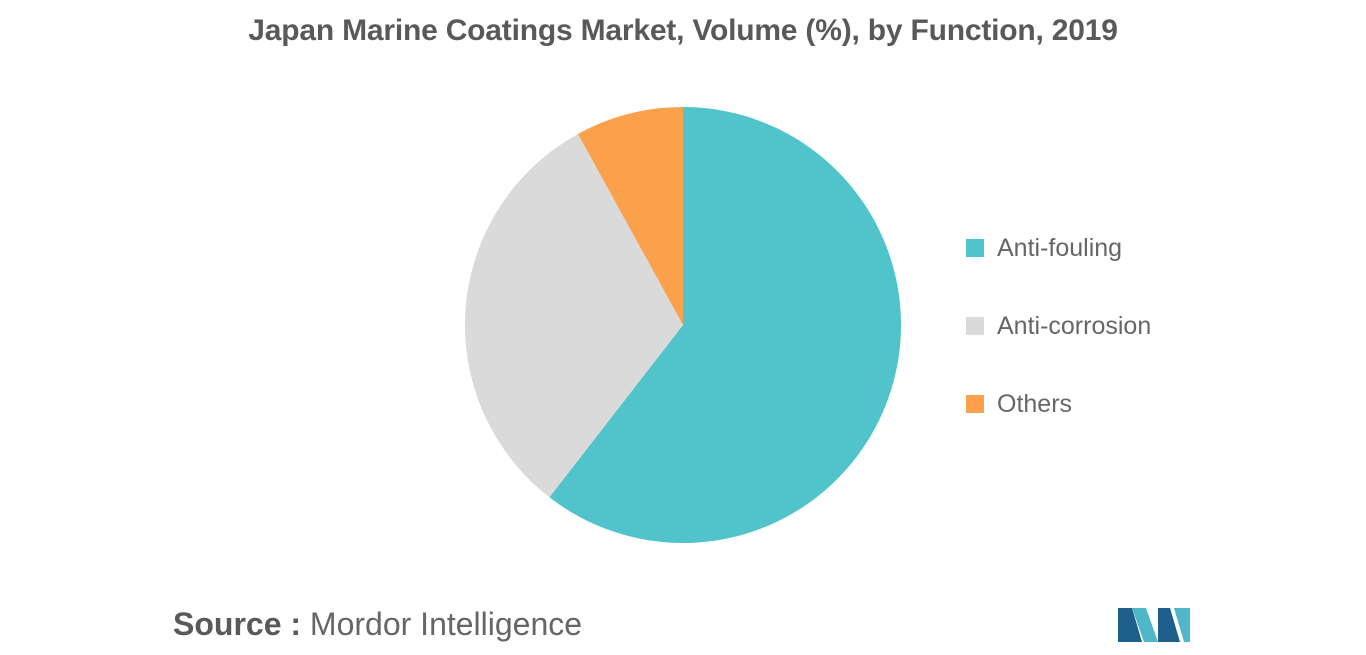 Image resolution: width=1366 pixels, height=655 pixels. Describe the element at coordinates (630, 216) in the screenshot. I see `pie-slice-others` at that location.